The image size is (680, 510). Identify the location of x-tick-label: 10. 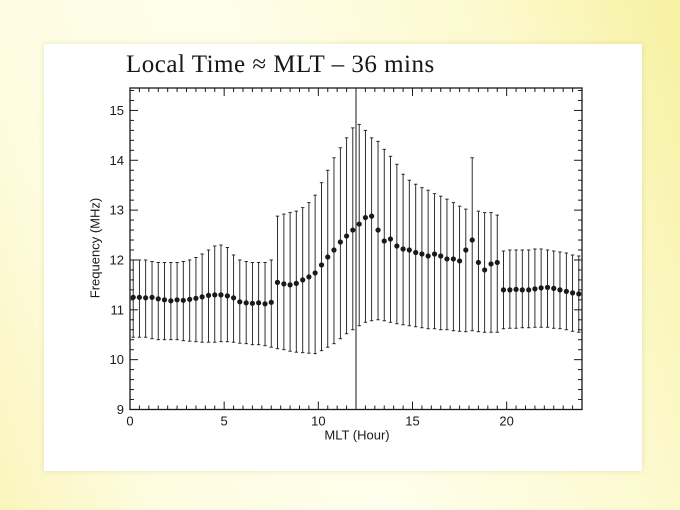
(318, 421).